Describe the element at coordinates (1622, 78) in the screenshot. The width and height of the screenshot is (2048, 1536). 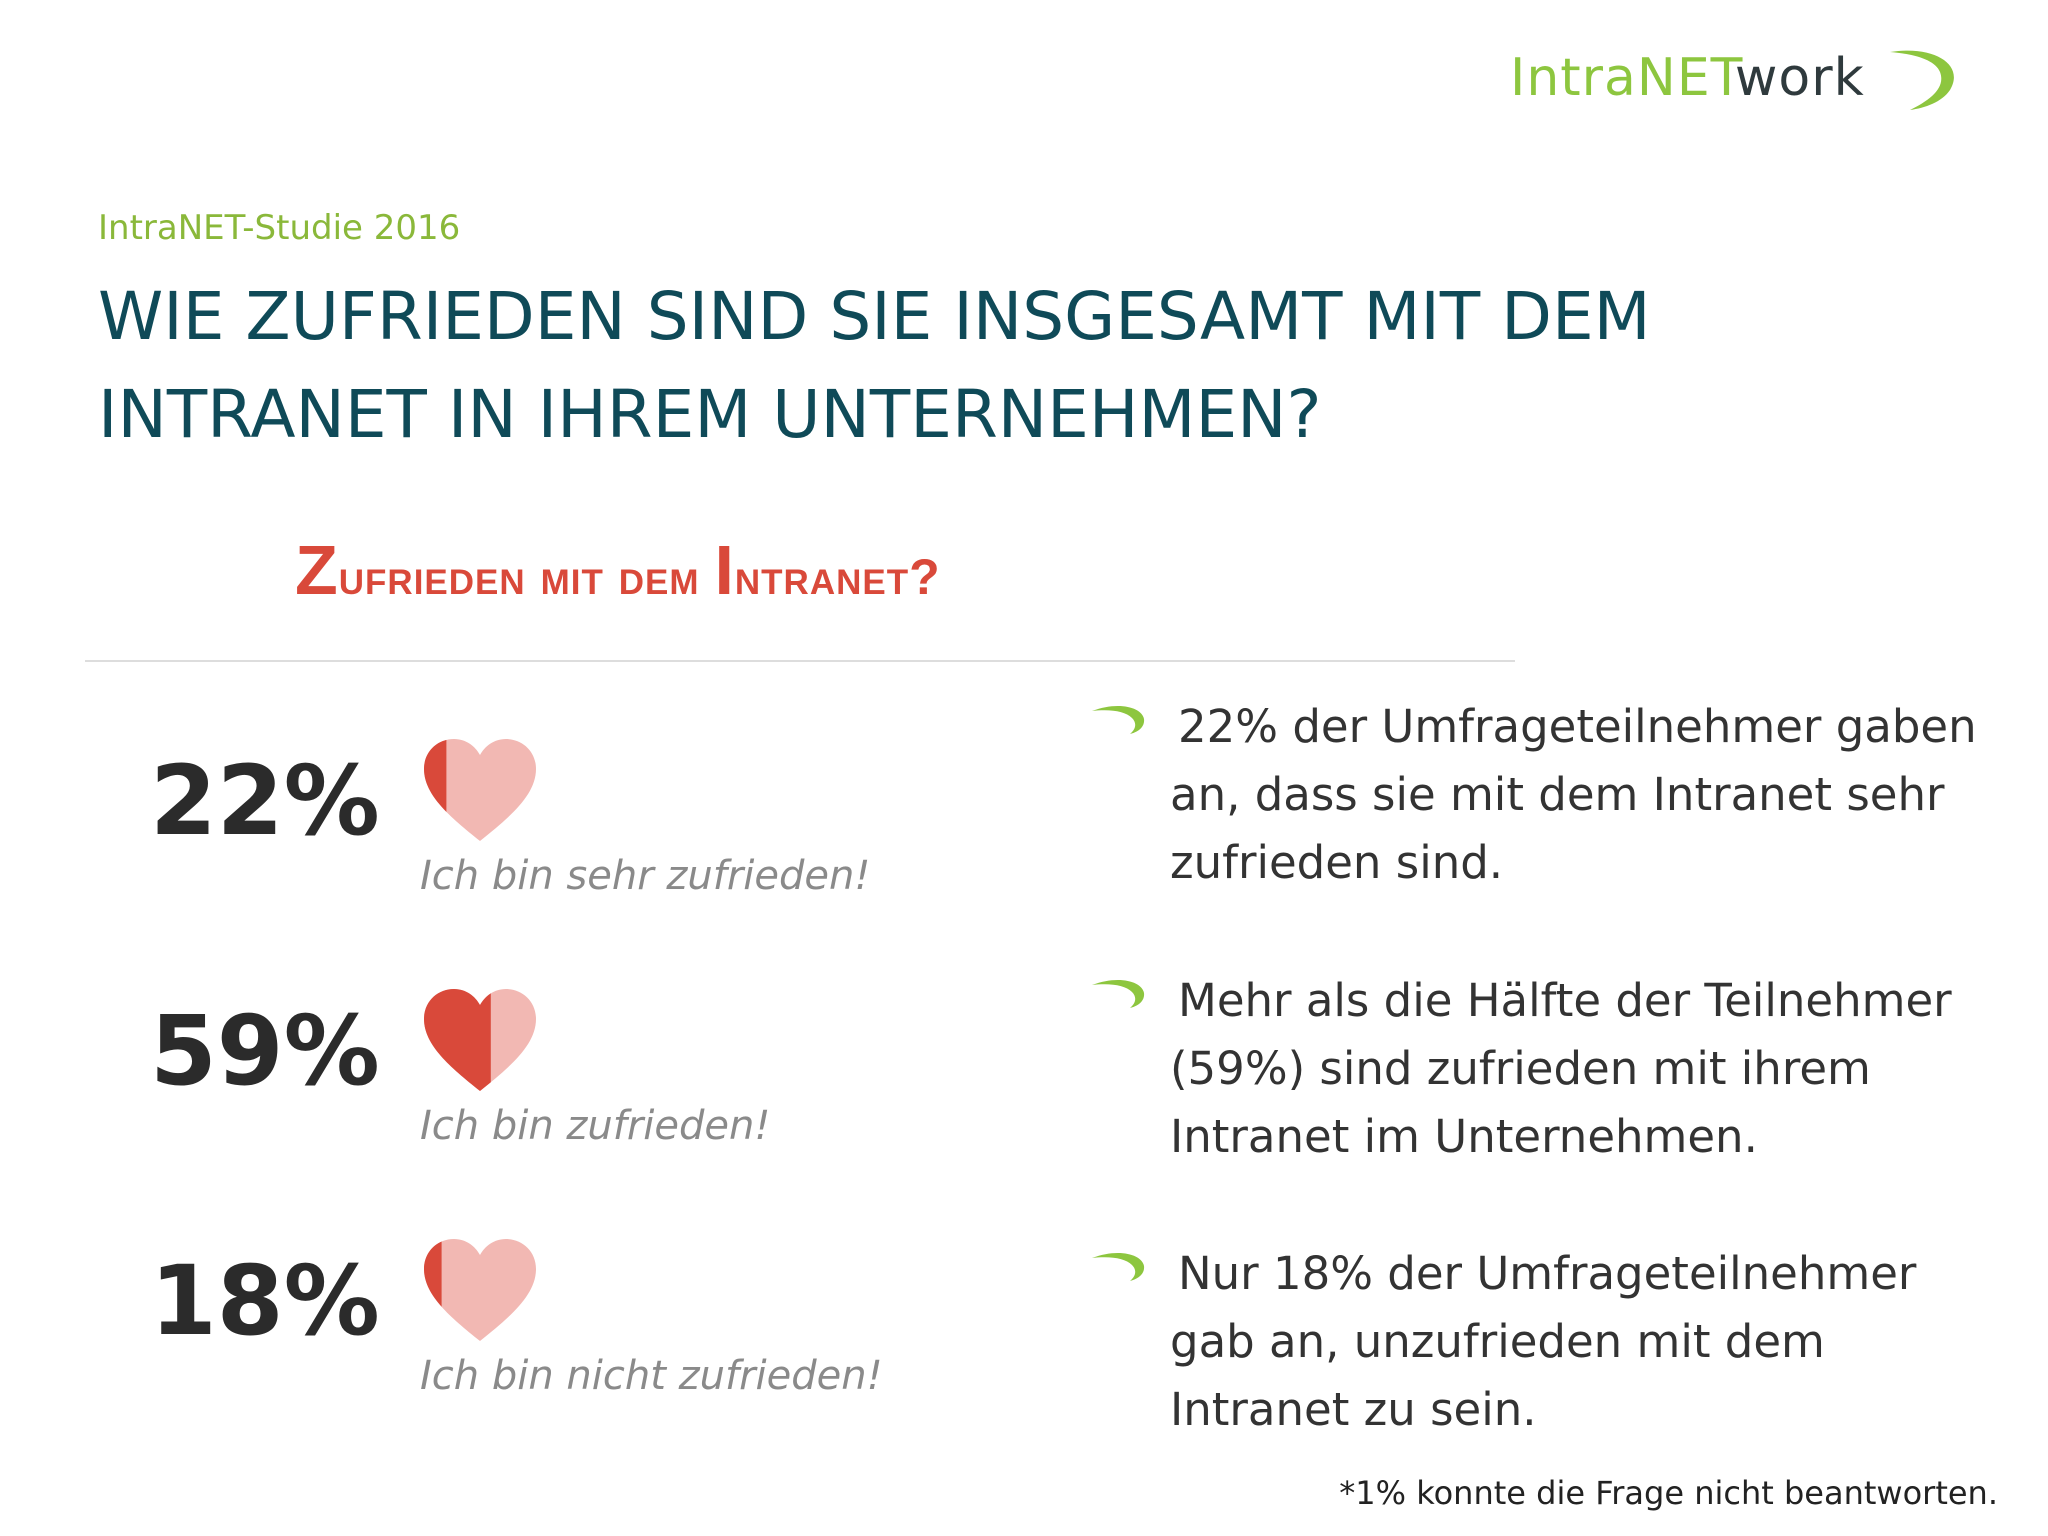
I see `logo-text-part1: IntraNET` at that location.